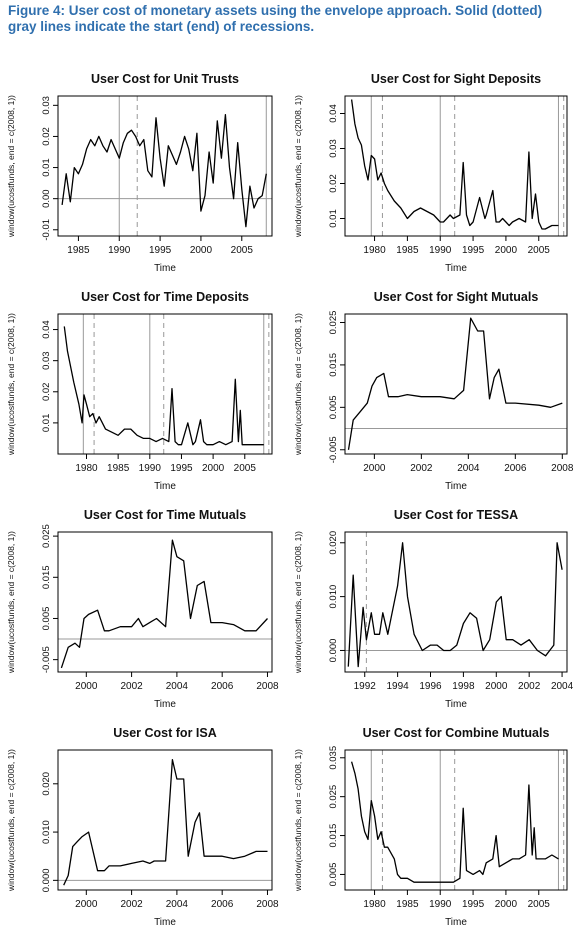 The width and height of the screenshot is (578, 943). What do you see at coordinates (397, 686) in the screenshot?
I see `x-tick-label: 1994` at bounding box center [397, 686].